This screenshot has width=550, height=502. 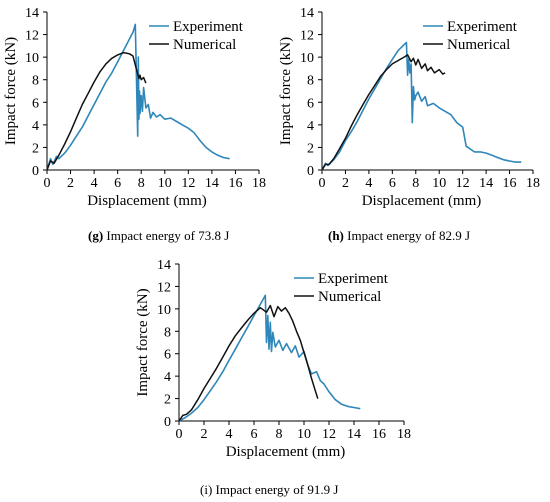 I want to click on caption-g: (g) Impact energy of 73.8 J, so click(x=158, y=236).